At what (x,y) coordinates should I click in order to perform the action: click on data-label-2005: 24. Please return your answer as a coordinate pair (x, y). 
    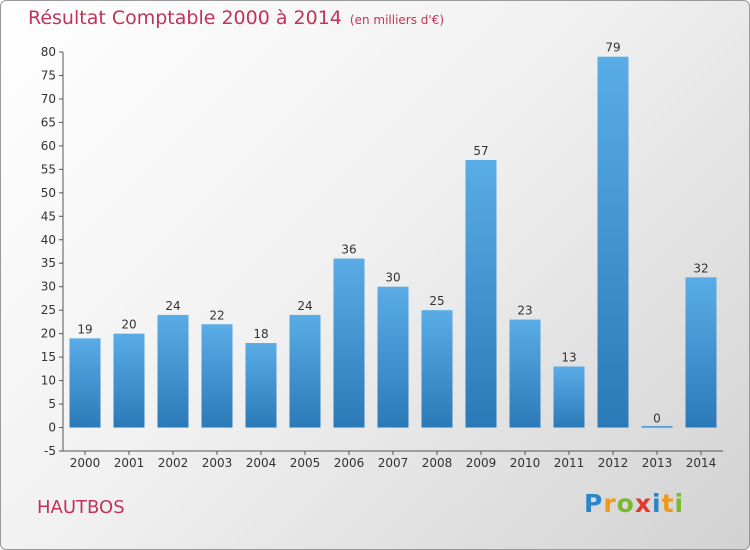
    Looking at the image, I should click on (304, 306).